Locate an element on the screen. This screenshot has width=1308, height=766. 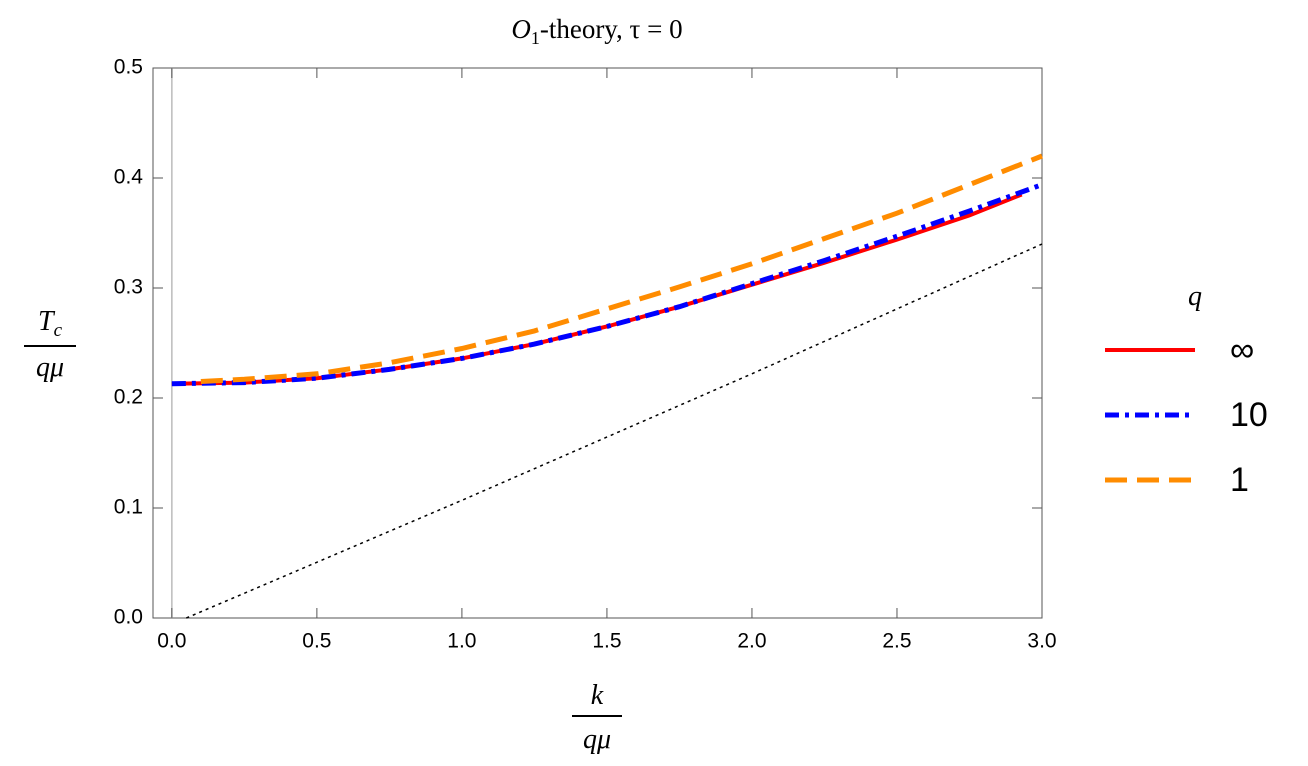
chart-title: O1-theory, τ = 0 is located at coordinates (596, 31).